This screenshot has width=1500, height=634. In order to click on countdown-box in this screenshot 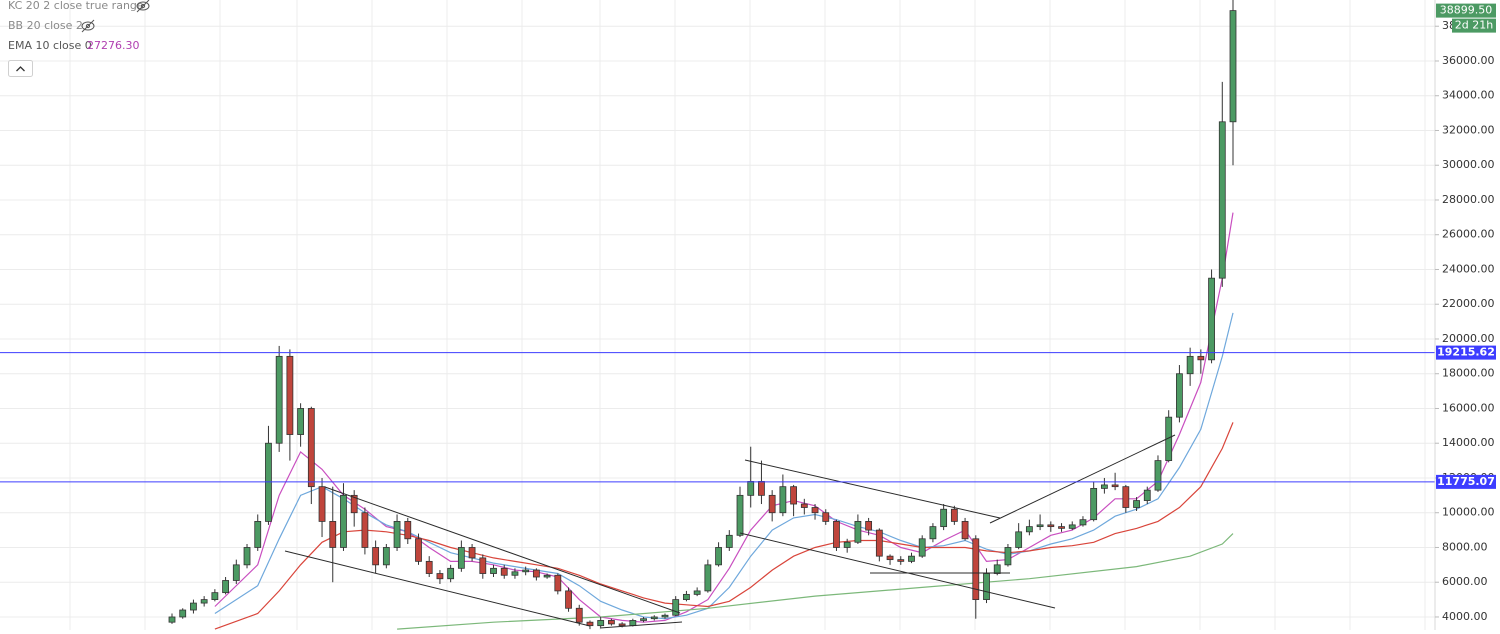, I will do `click(1474, 25)`.